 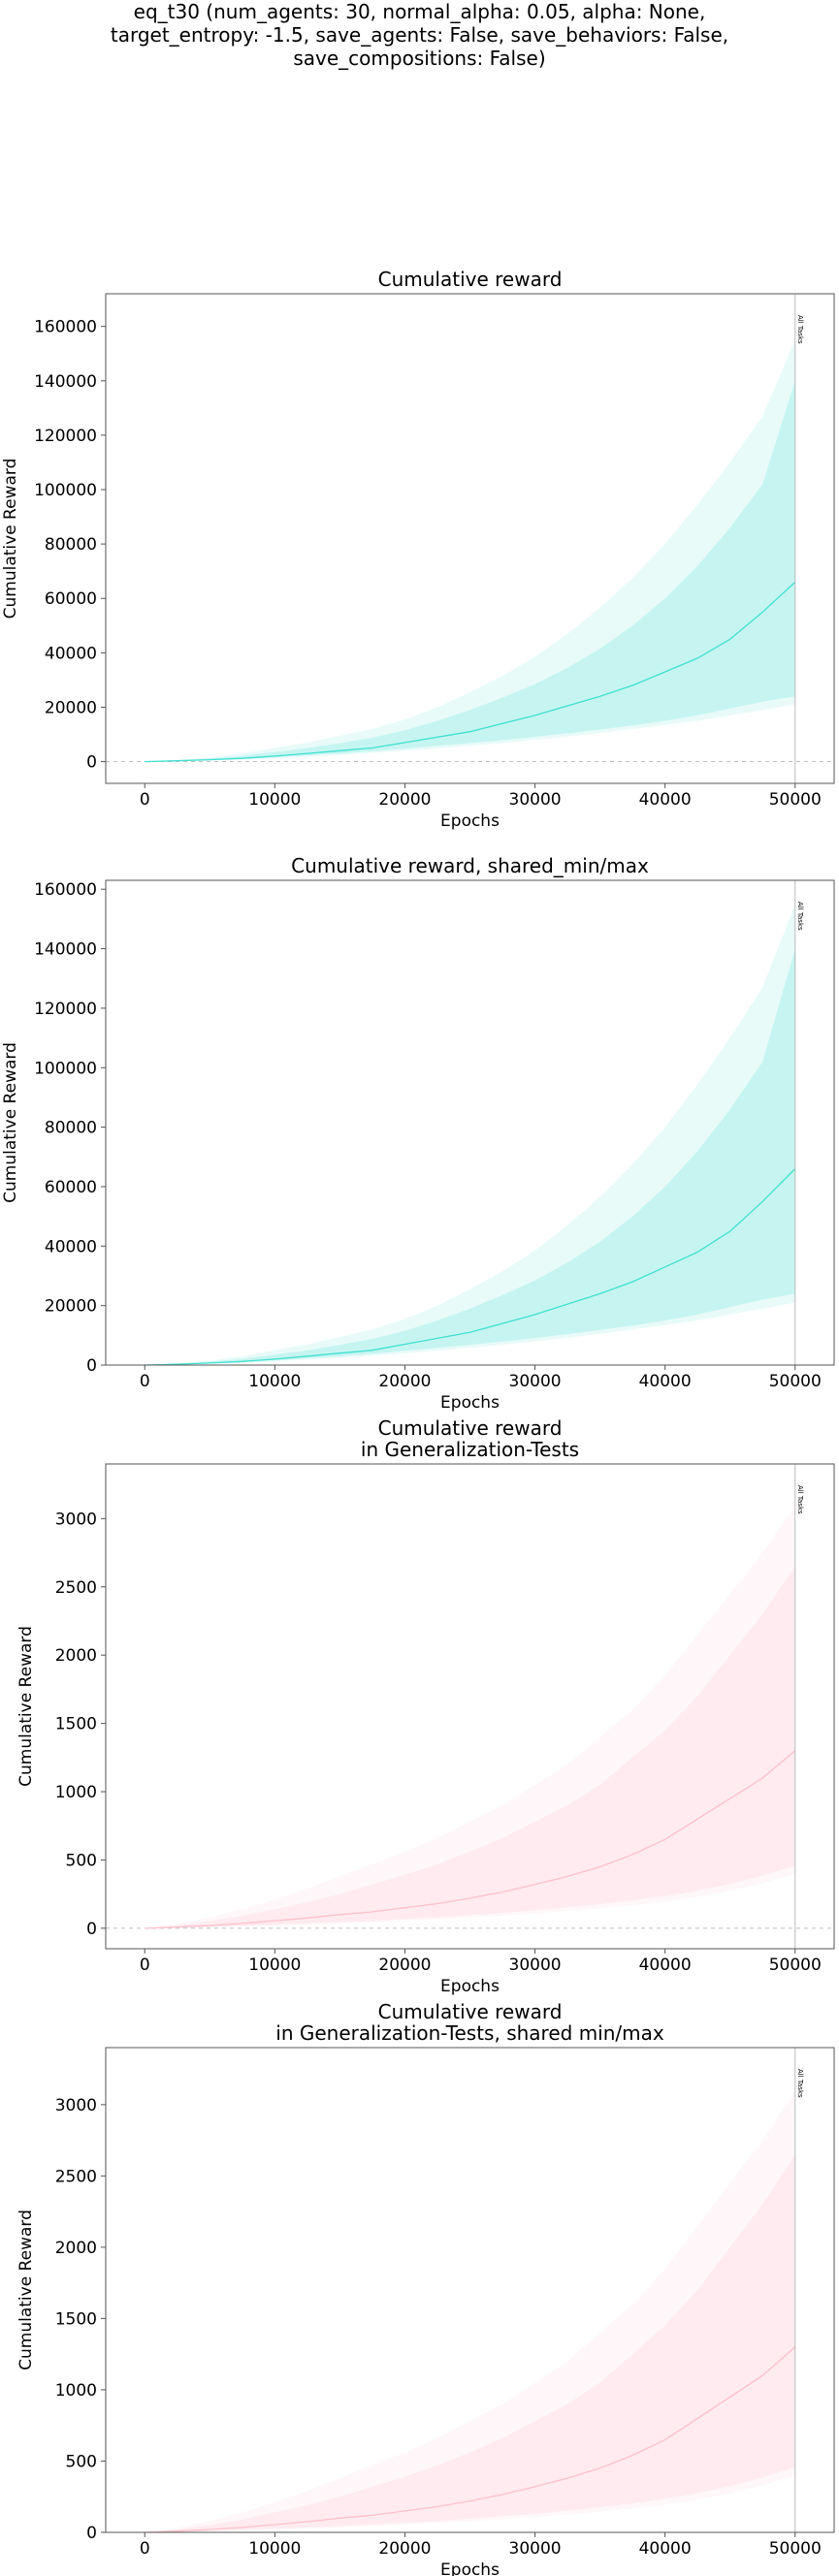 What do you see at coordinates (469, 2033) in the screenshot?
I see `chart-title: in Generalization-Tests, shared min/max` at bounding box center [469, 2033].